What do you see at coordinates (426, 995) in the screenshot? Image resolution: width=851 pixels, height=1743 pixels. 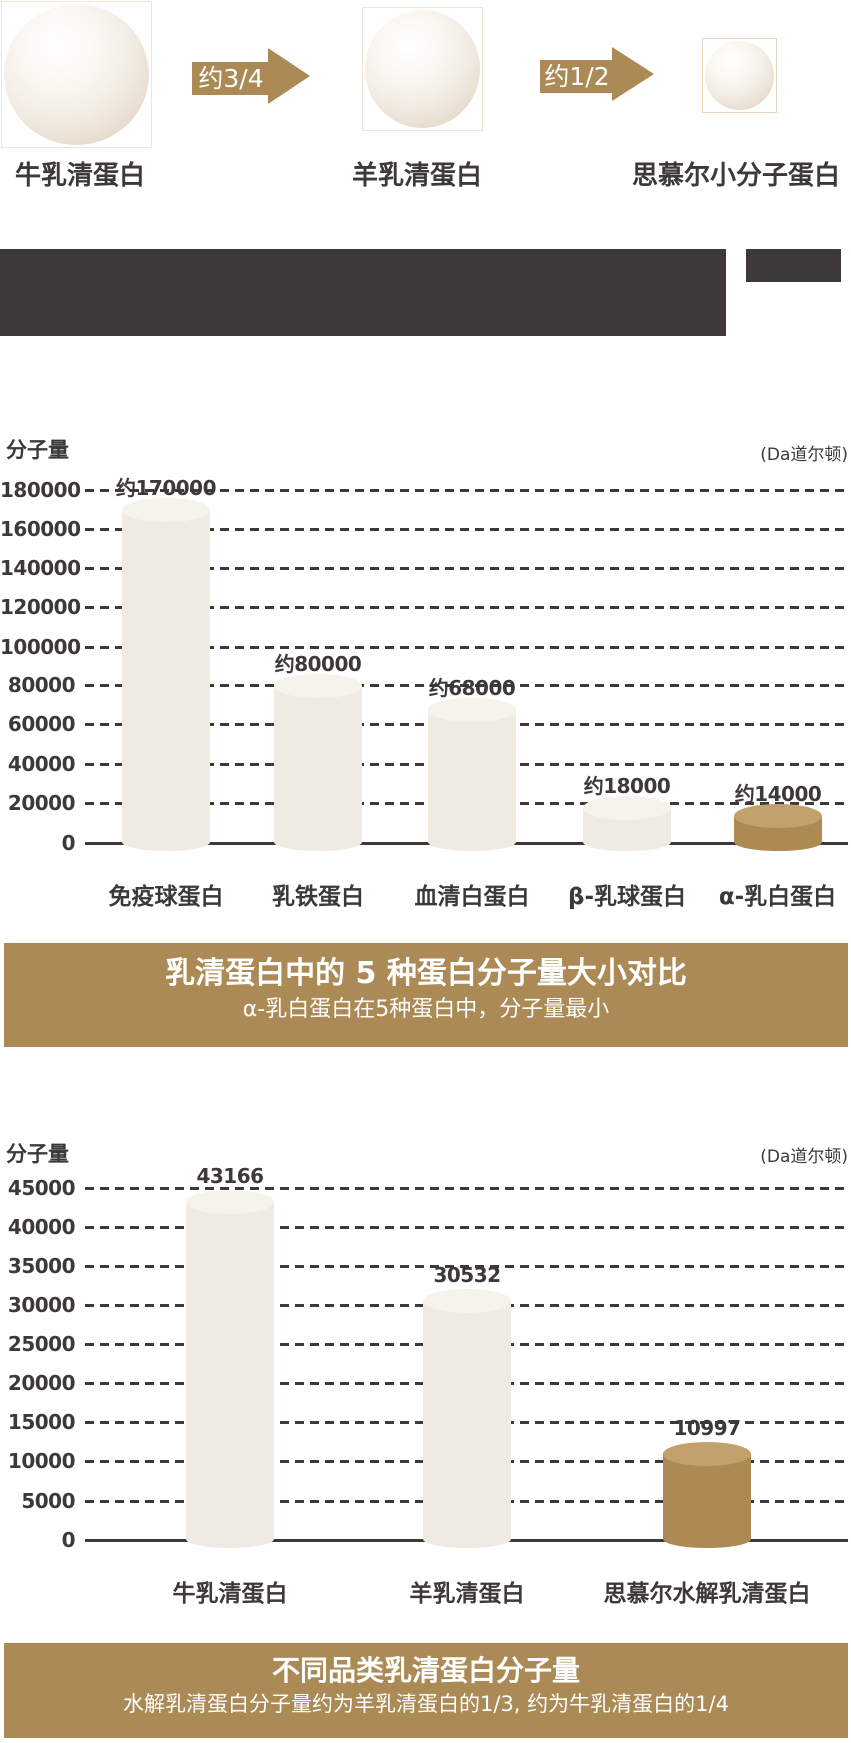 I see `summary-banner-1: 乳清蛋白中的 5 种蛋白分子量大小对比 α-乳白蛋白在5种蛋白中，分子量最小` at bounding box center [426, 995].